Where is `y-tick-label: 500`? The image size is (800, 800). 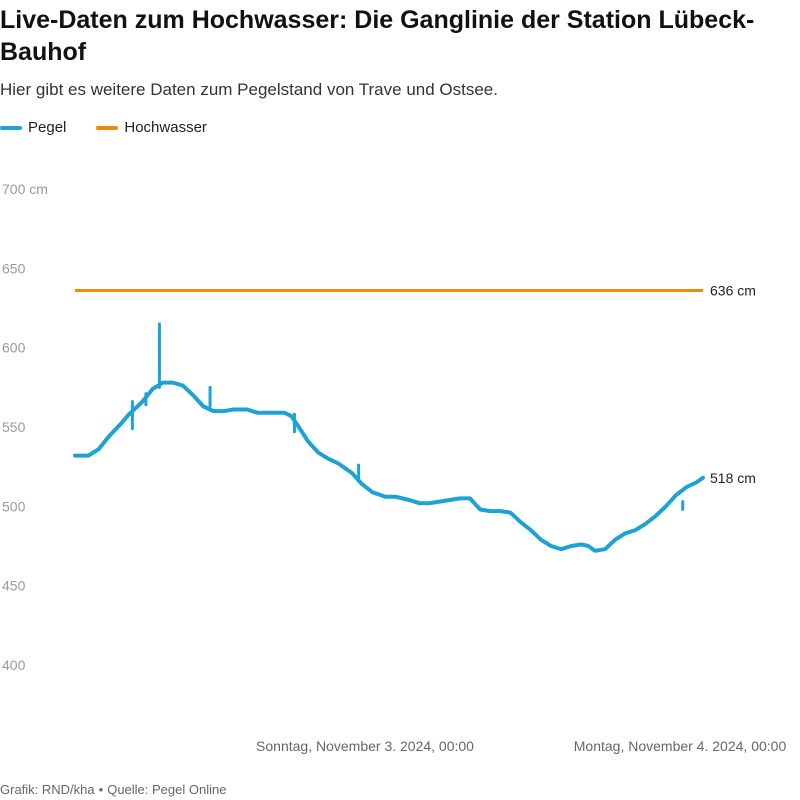
y-tick-label: 500 is located at coordinates (14, 506).